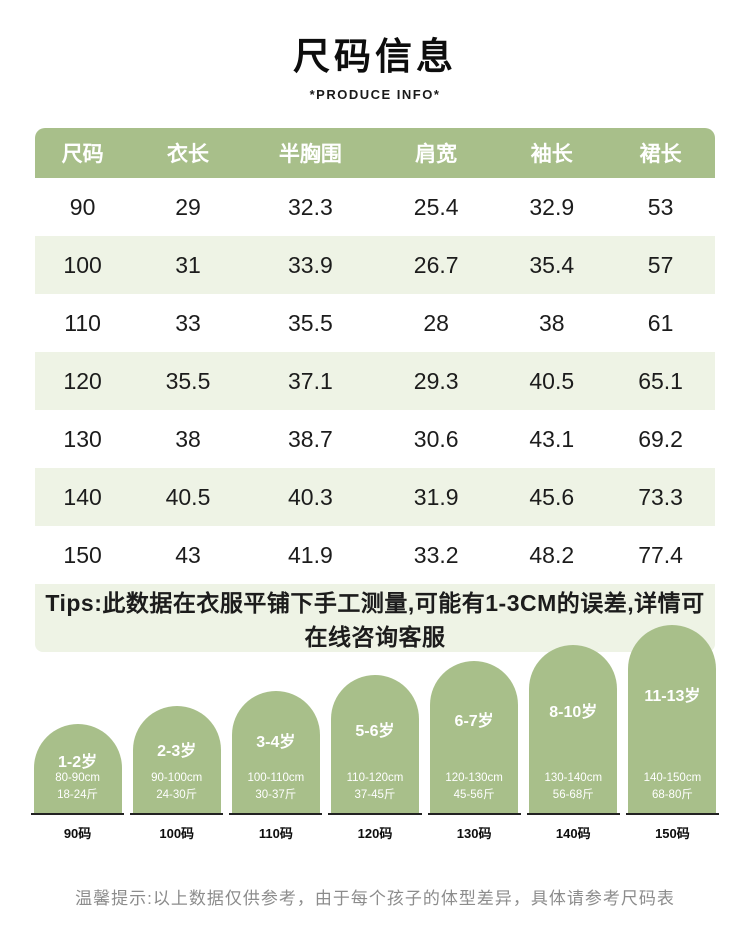  What do you see at coordinates (660, 381) in the screenshot?
I see `table-cell: 65.1` at bounding box center [660, 381].